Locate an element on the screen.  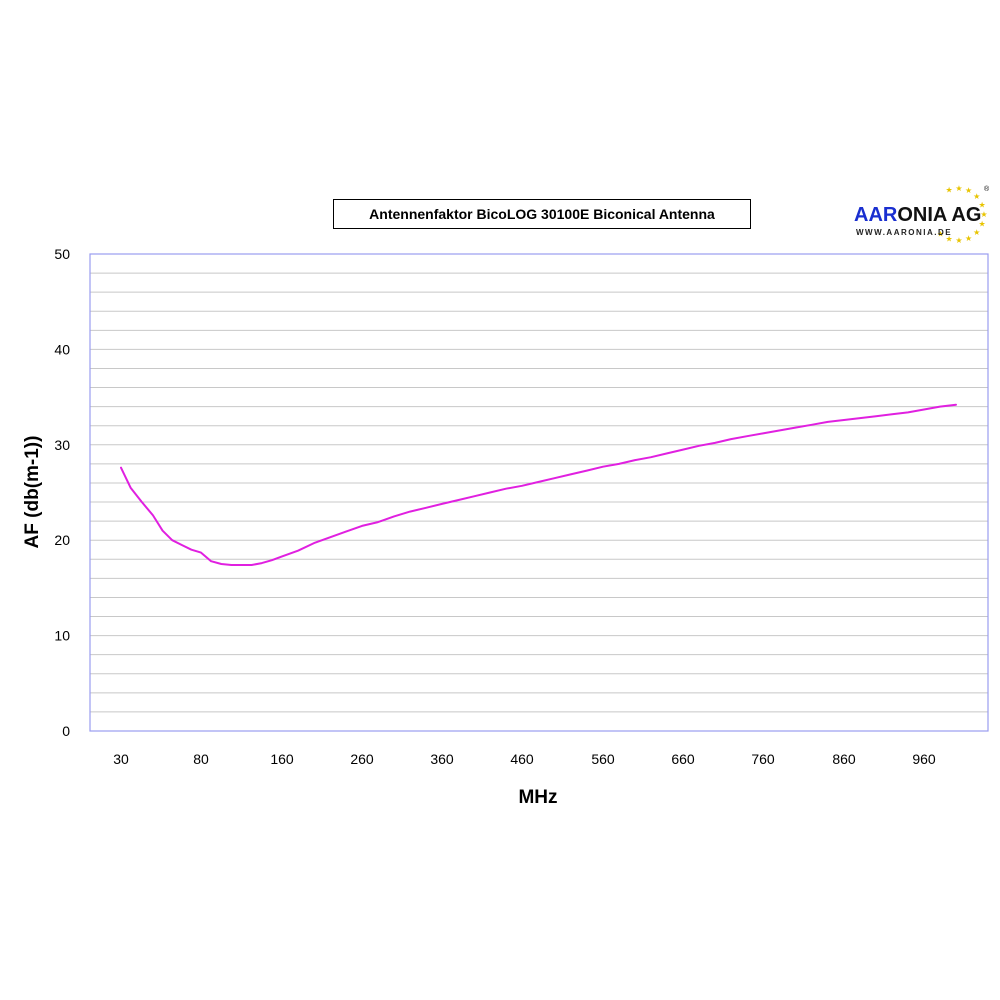
x-tick-label: 260 is located at coordinates (362, 759).